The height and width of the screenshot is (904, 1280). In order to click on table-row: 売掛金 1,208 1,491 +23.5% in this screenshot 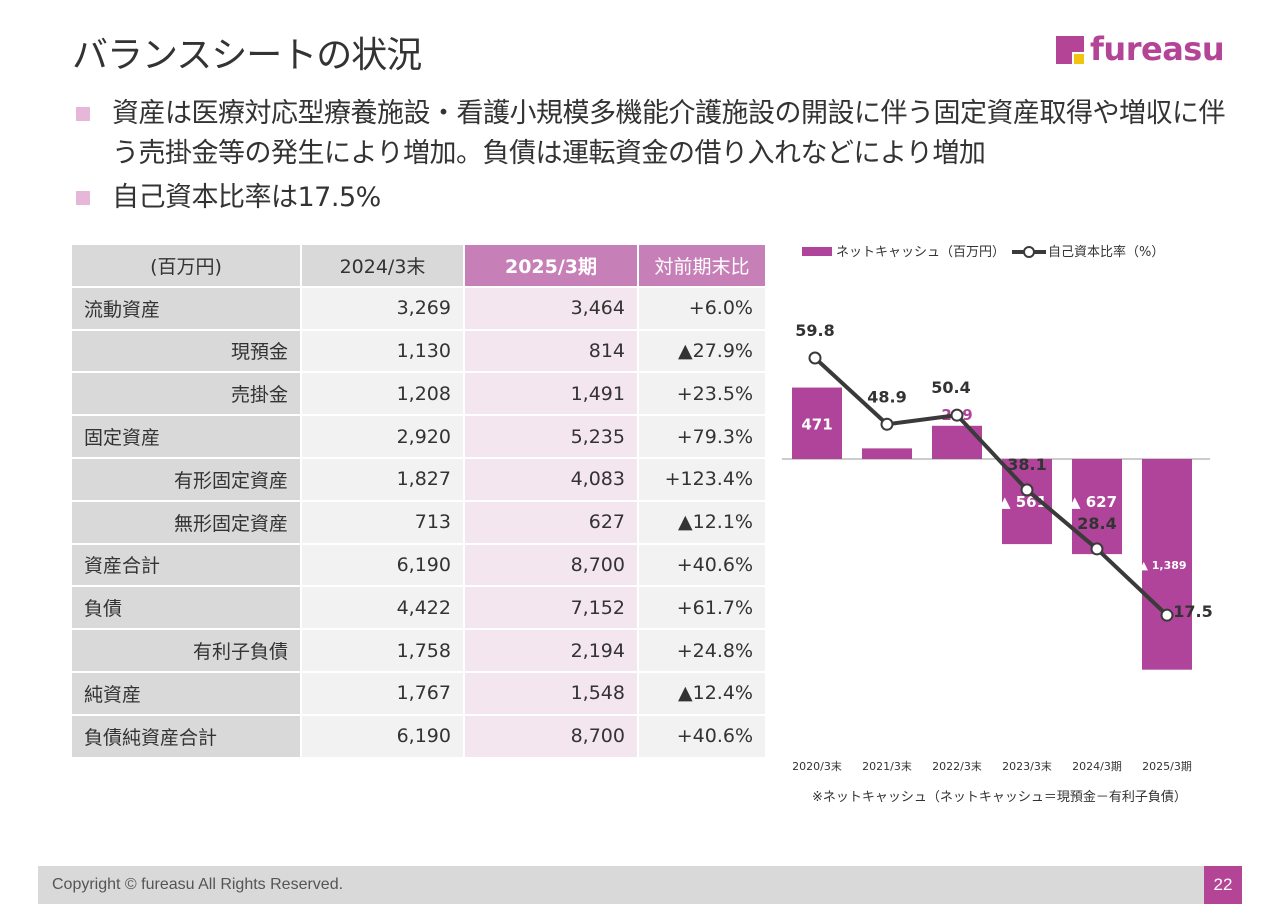, I will do `click(418, 394)`.